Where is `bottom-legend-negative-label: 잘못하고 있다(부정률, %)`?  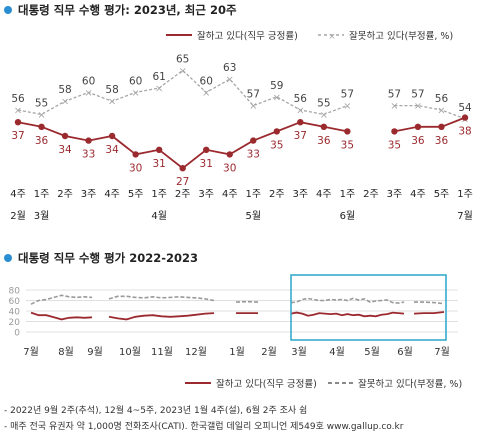 bottom-legend-negative-label: 잘못하고 있다(부정률, %) is located at coordinates (410, 384).